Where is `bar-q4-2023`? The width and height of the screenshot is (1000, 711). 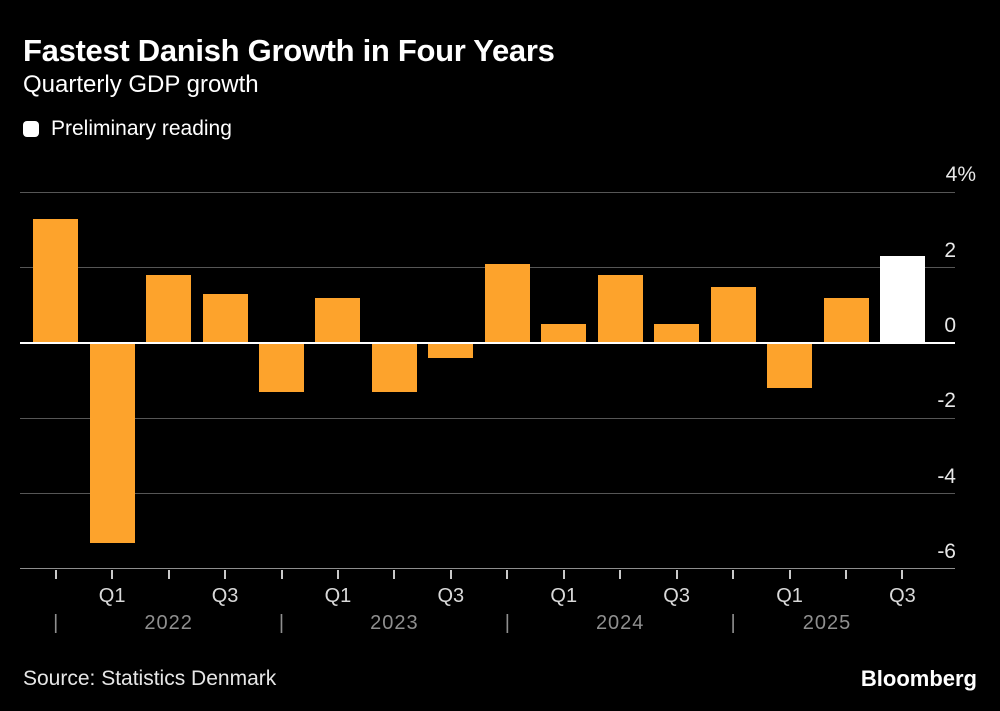
bar-q4-2023 is located at coordinates (507, 303).